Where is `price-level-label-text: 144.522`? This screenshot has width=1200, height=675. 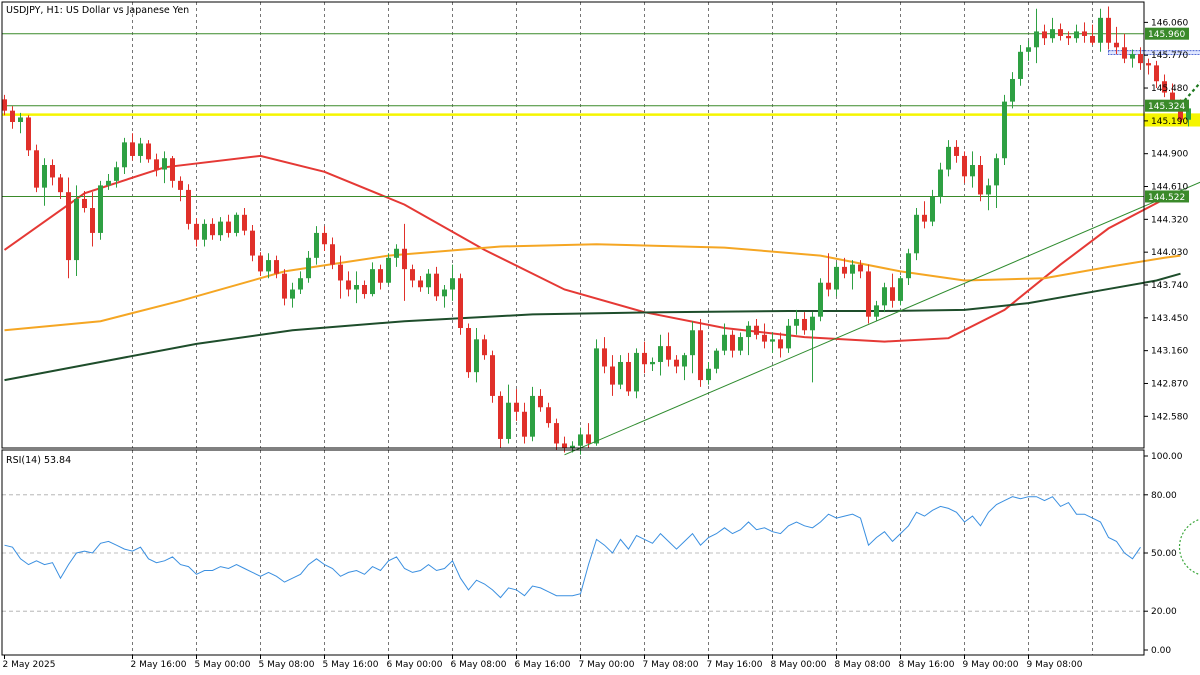
price-level-label-text: 144.522 is located at coordinates (1166, 198).